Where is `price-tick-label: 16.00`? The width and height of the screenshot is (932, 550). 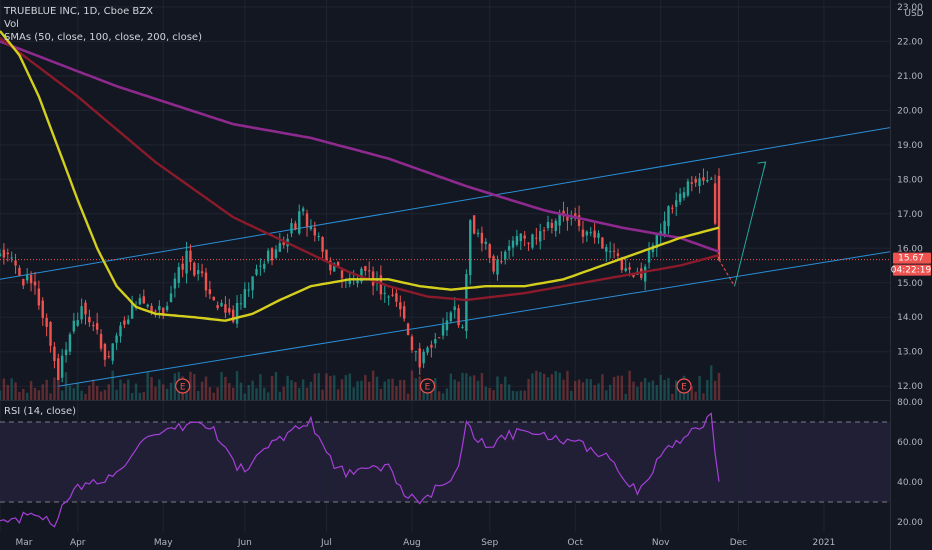
price-tick-label: 16.00 is located at coordinates (910, 249).